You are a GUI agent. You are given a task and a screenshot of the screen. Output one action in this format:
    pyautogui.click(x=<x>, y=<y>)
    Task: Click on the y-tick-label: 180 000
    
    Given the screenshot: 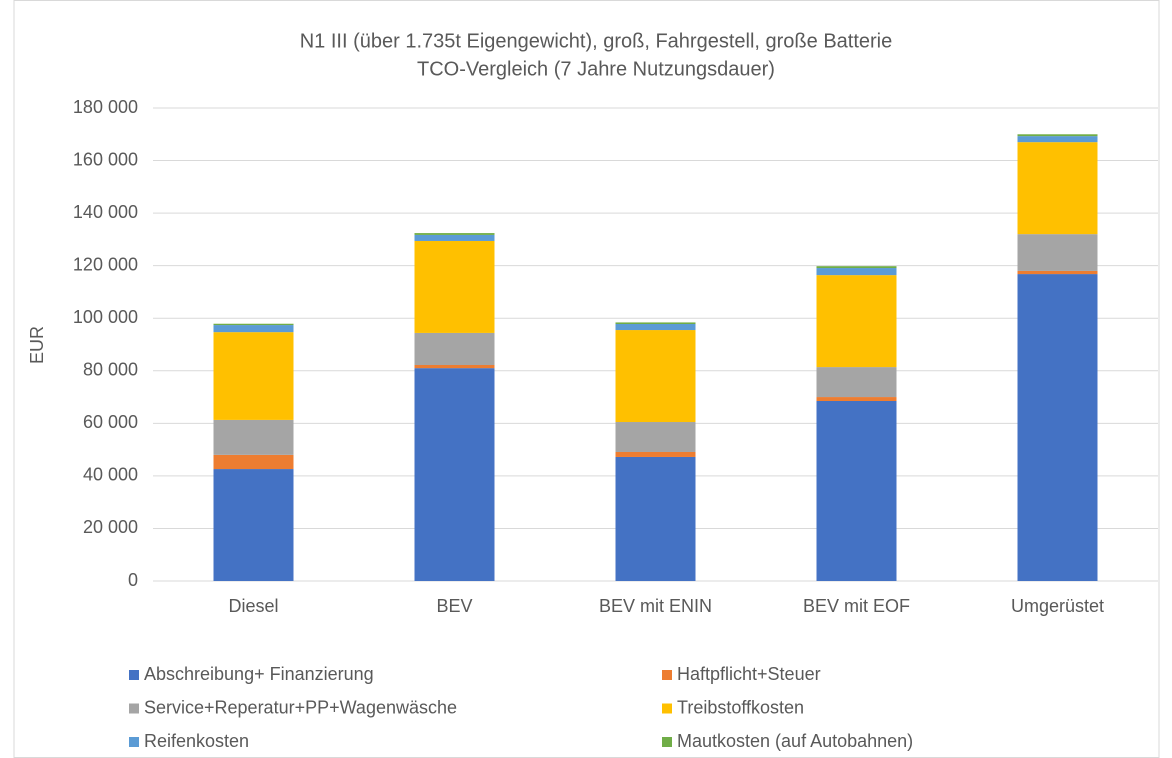 What is the action you would take?
    pyautogui.click(x=105, y=107)
    